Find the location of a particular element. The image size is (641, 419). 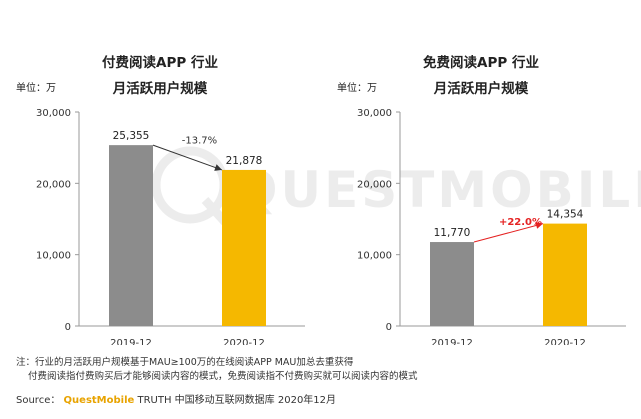

source-brand: QuestMobile is located at coordinates (99, 400).